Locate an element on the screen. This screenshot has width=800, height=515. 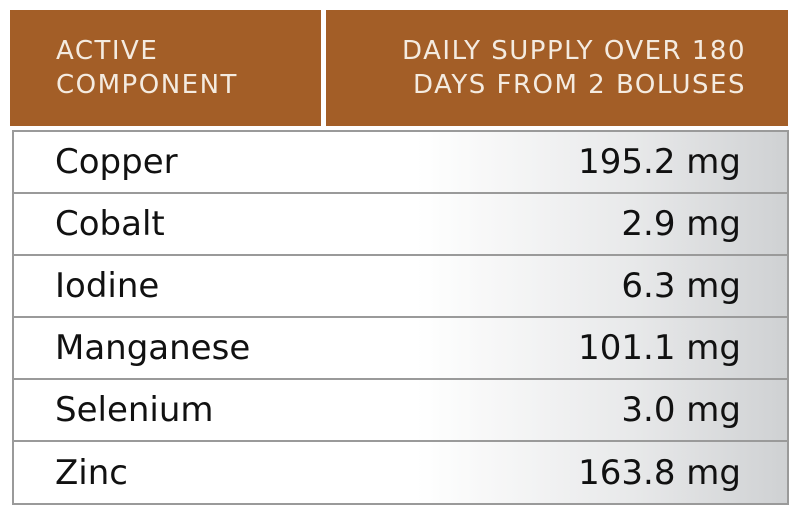
supply-value: 163.8 mg is located at coordinates (659, 472).